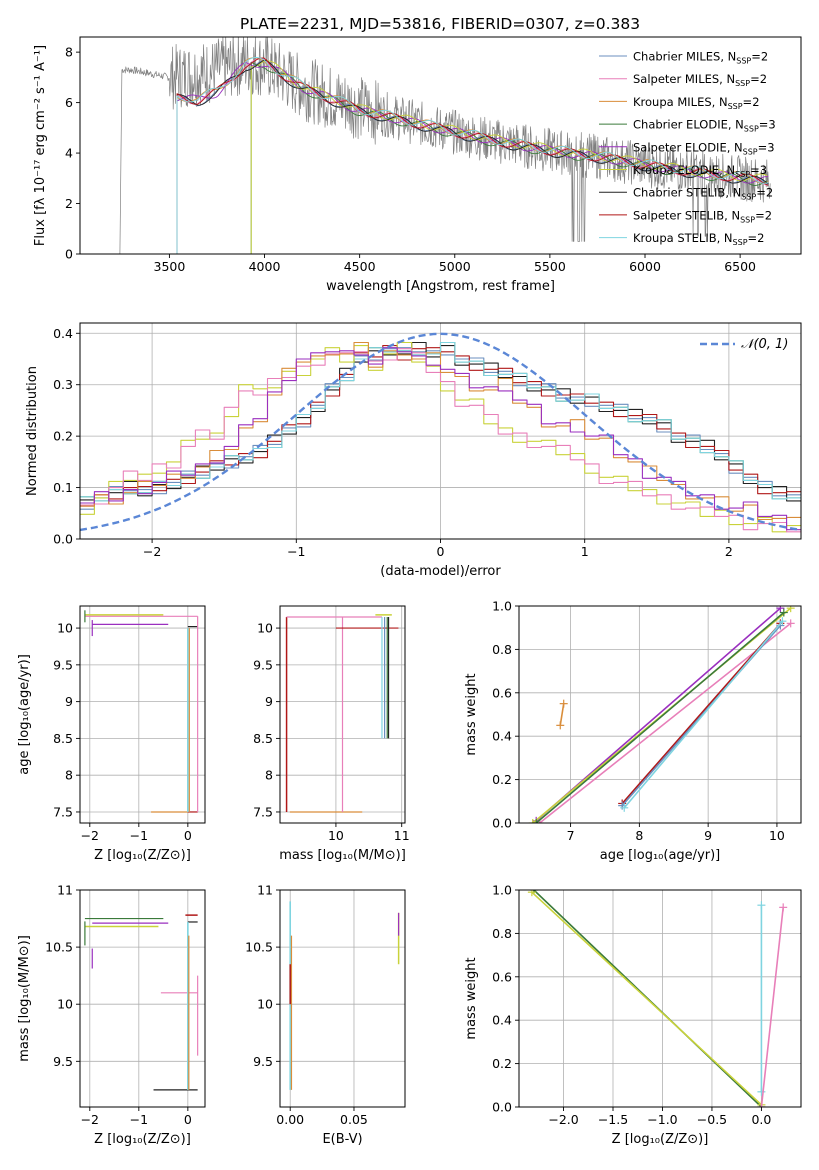  I want to click on observed-spectrum, so click(445, 145).